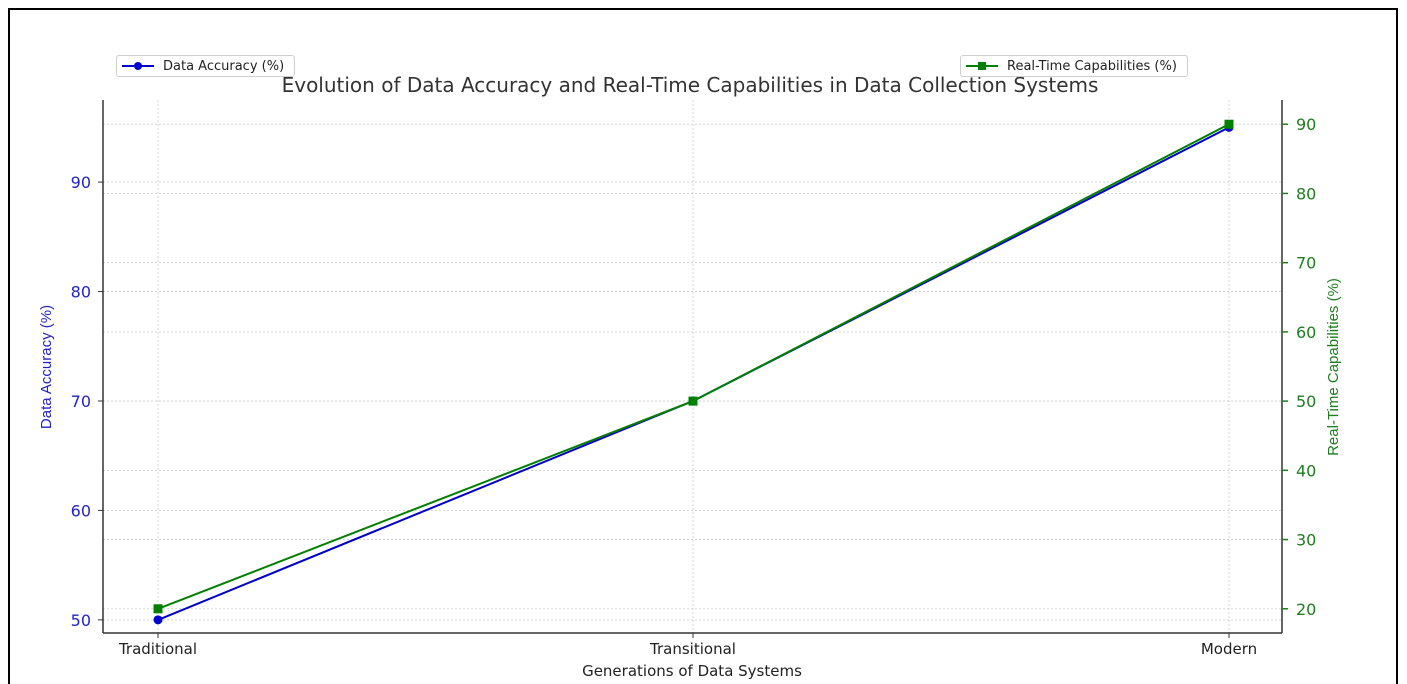  What do you see at coordinates (1229, 649) in the screenshot?
I see `x-tick-label: Modern` at bounding box center [1229, 649].